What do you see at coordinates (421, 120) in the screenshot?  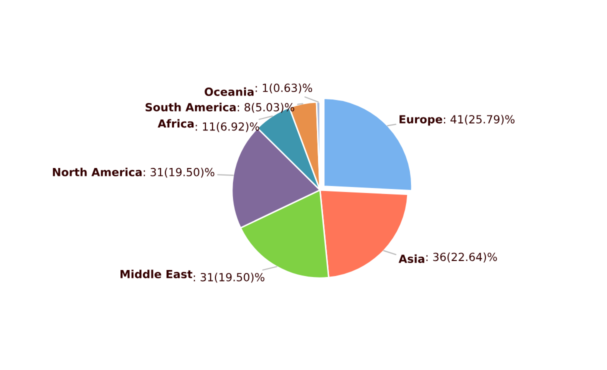 I see `slice-label: Europe` at bounding box center [421, 120].